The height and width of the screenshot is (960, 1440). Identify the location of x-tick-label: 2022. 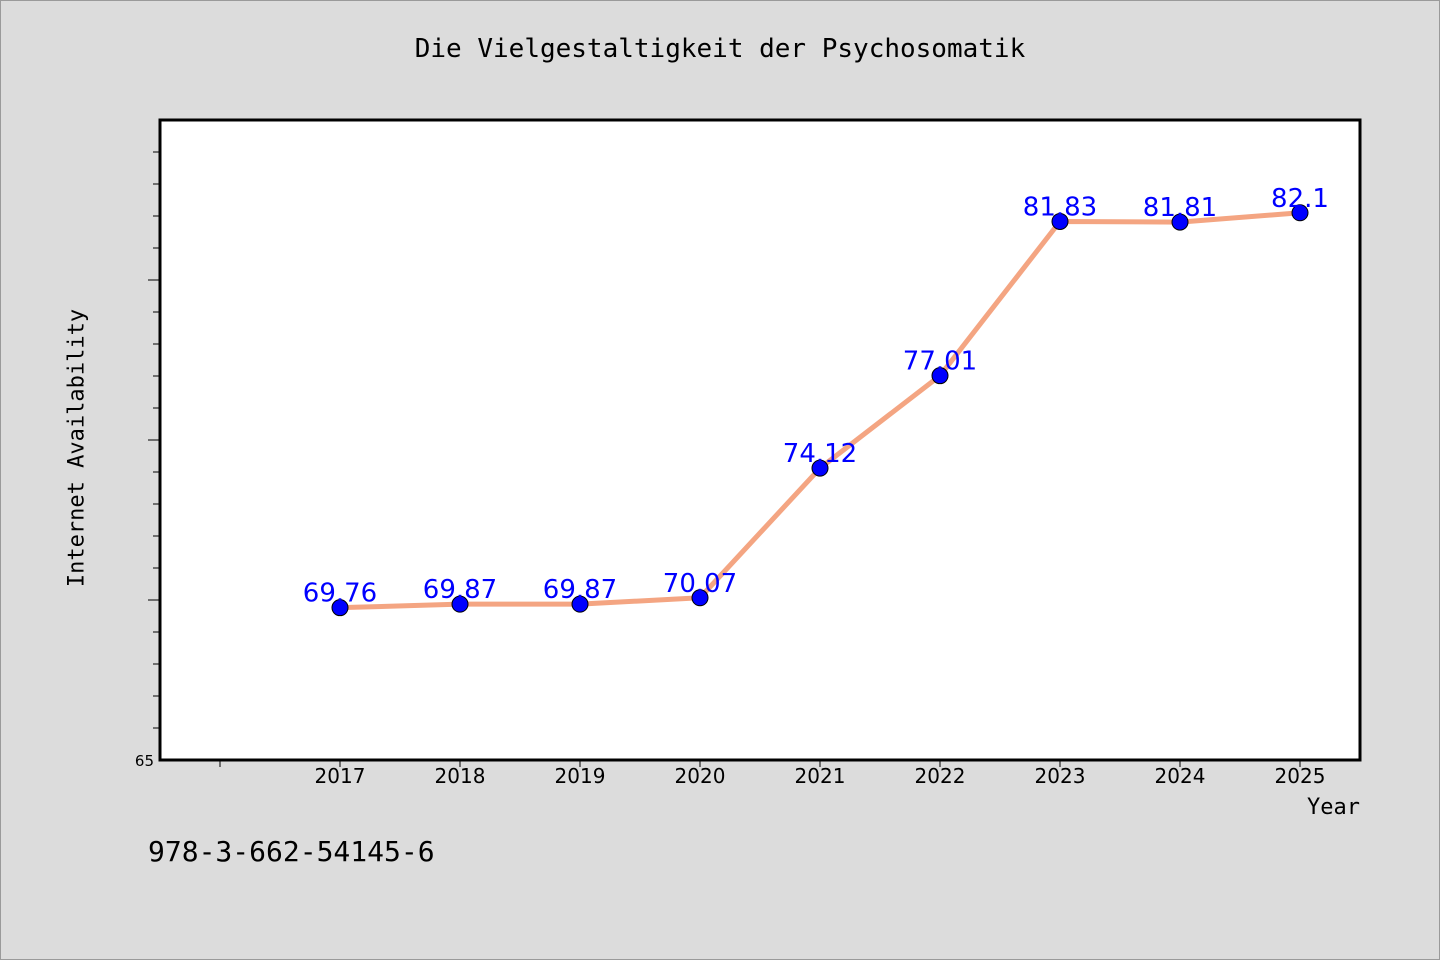
(940, 776).